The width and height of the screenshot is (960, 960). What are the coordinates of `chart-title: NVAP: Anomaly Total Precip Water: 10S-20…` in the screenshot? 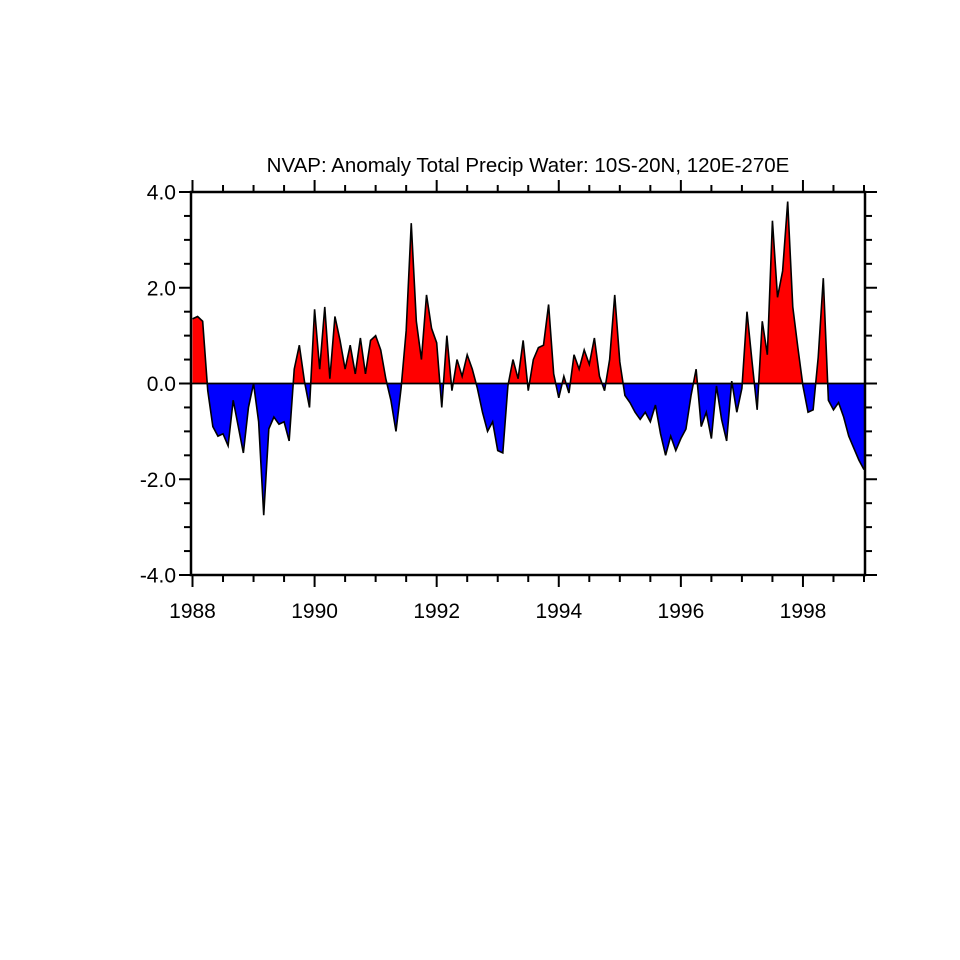 It's located at (528, 165).